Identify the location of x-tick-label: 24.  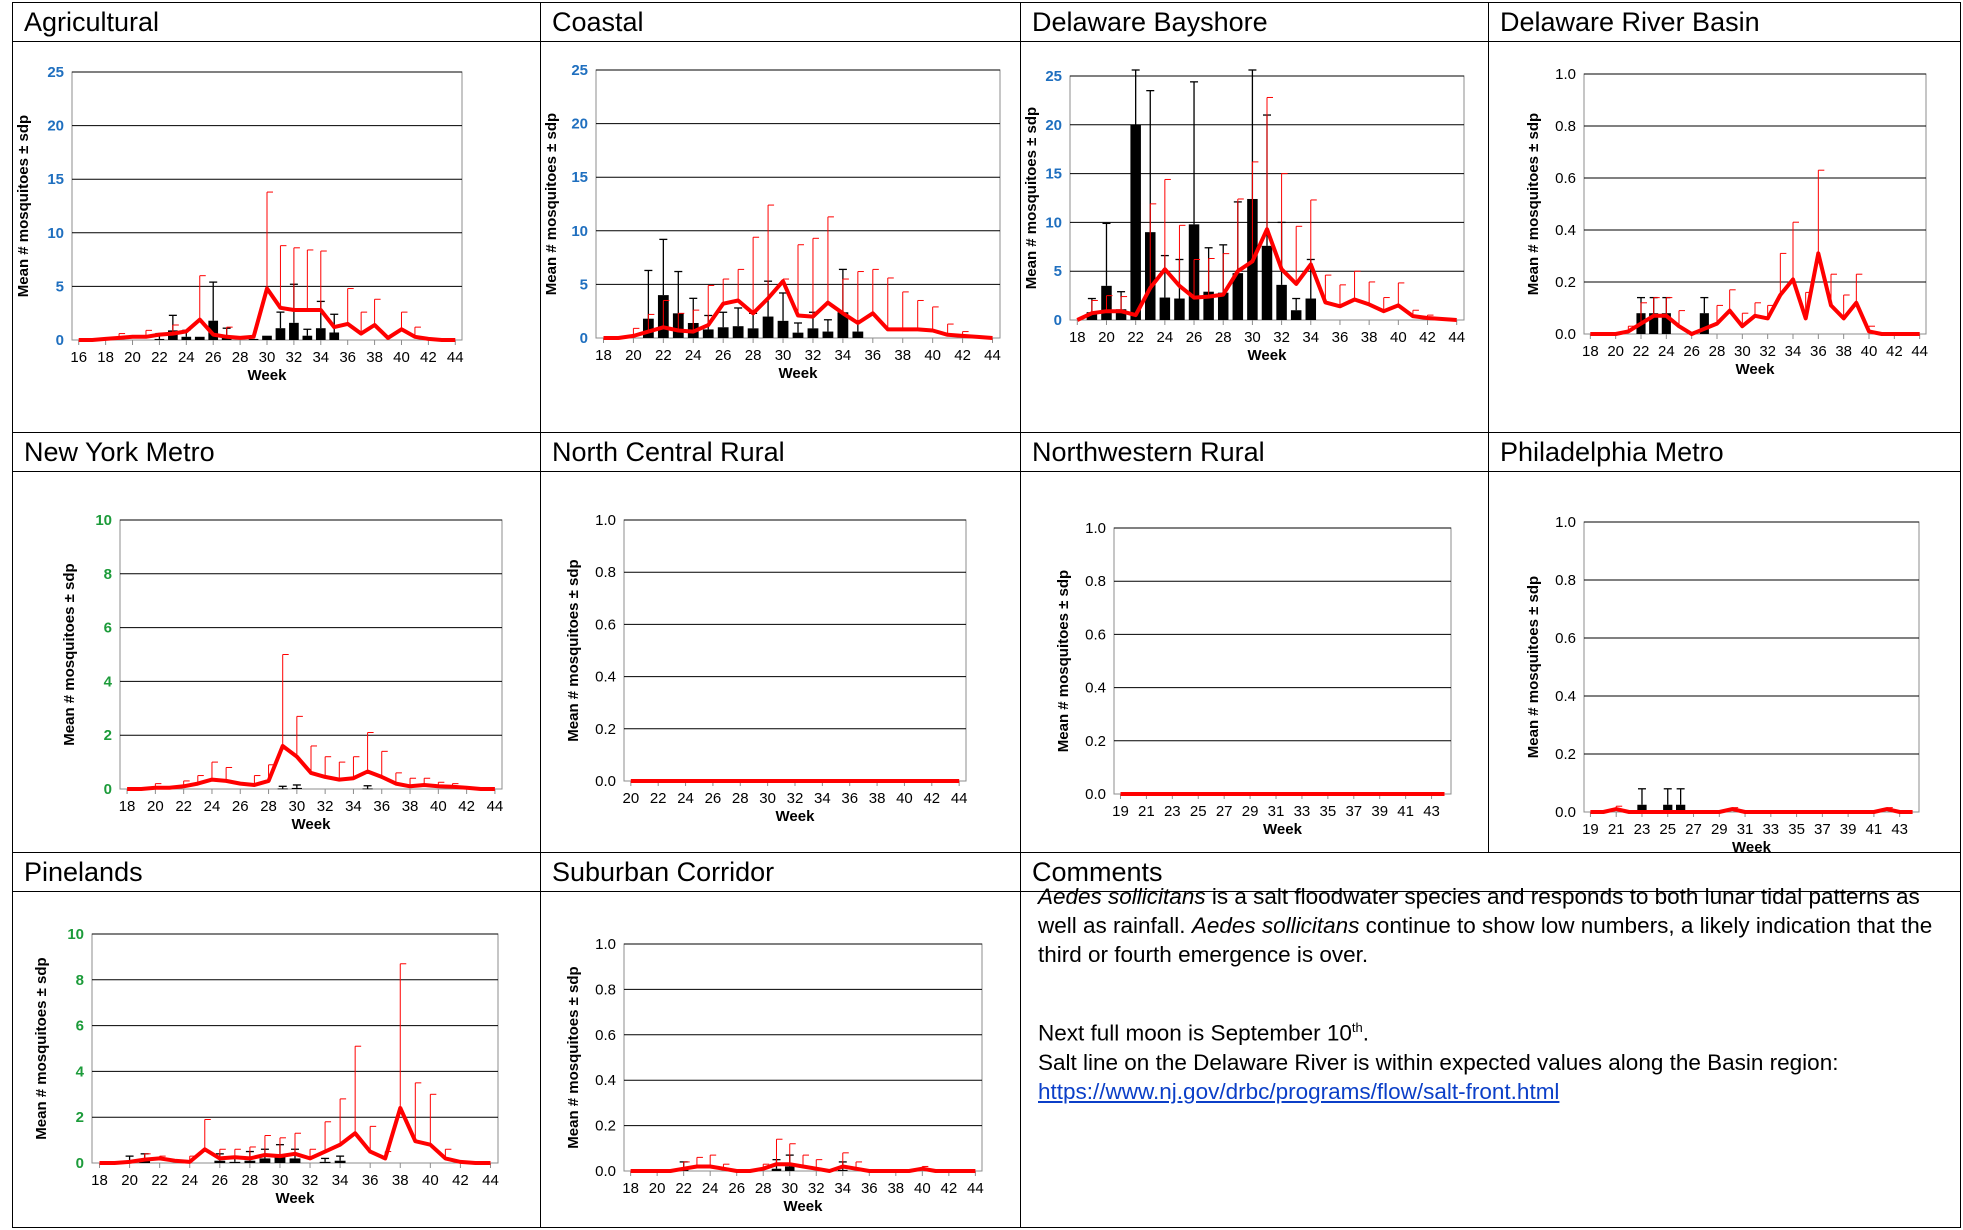
(685, 798).